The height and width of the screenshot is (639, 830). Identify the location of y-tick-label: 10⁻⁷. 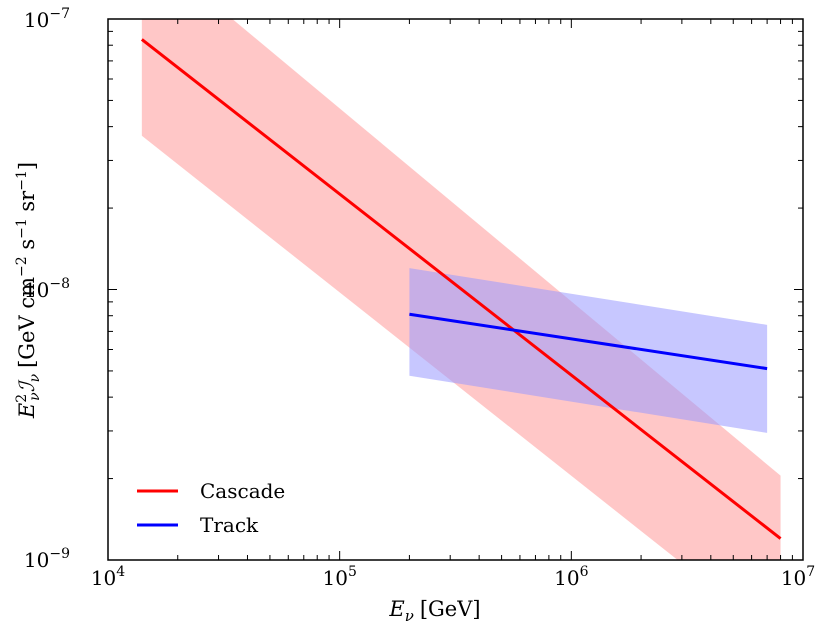
(47, 19).